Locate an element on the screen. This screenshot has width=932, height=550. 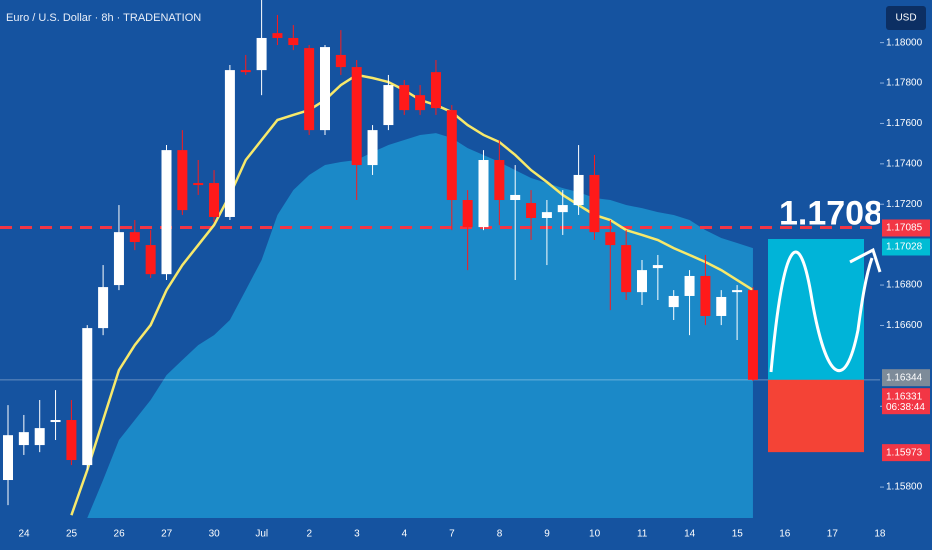
x-tick-label: 24 is located at coordinates (24, 534).